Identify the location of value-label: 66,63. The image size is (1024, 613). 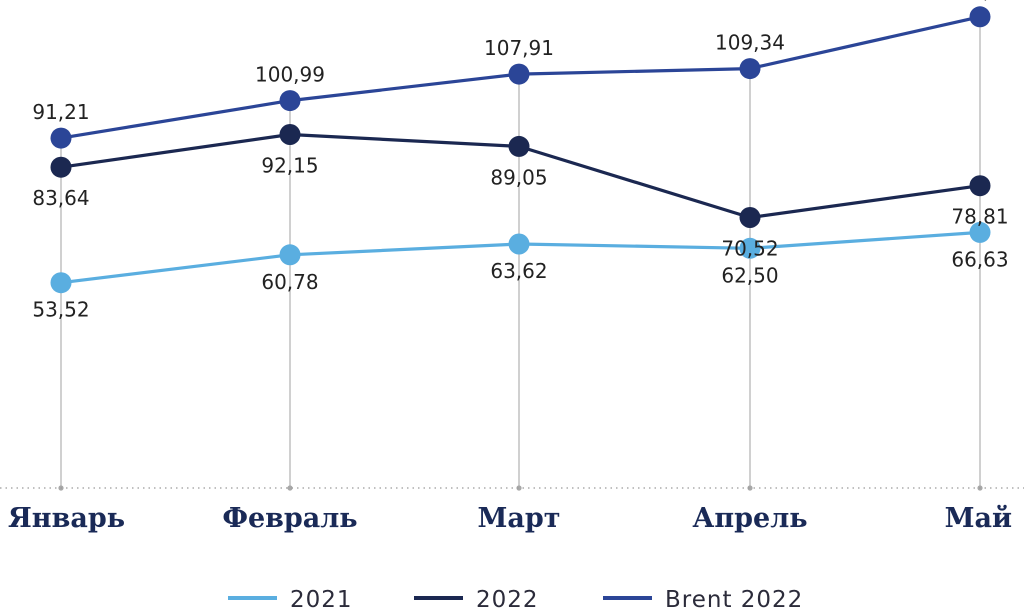
(979, 259).